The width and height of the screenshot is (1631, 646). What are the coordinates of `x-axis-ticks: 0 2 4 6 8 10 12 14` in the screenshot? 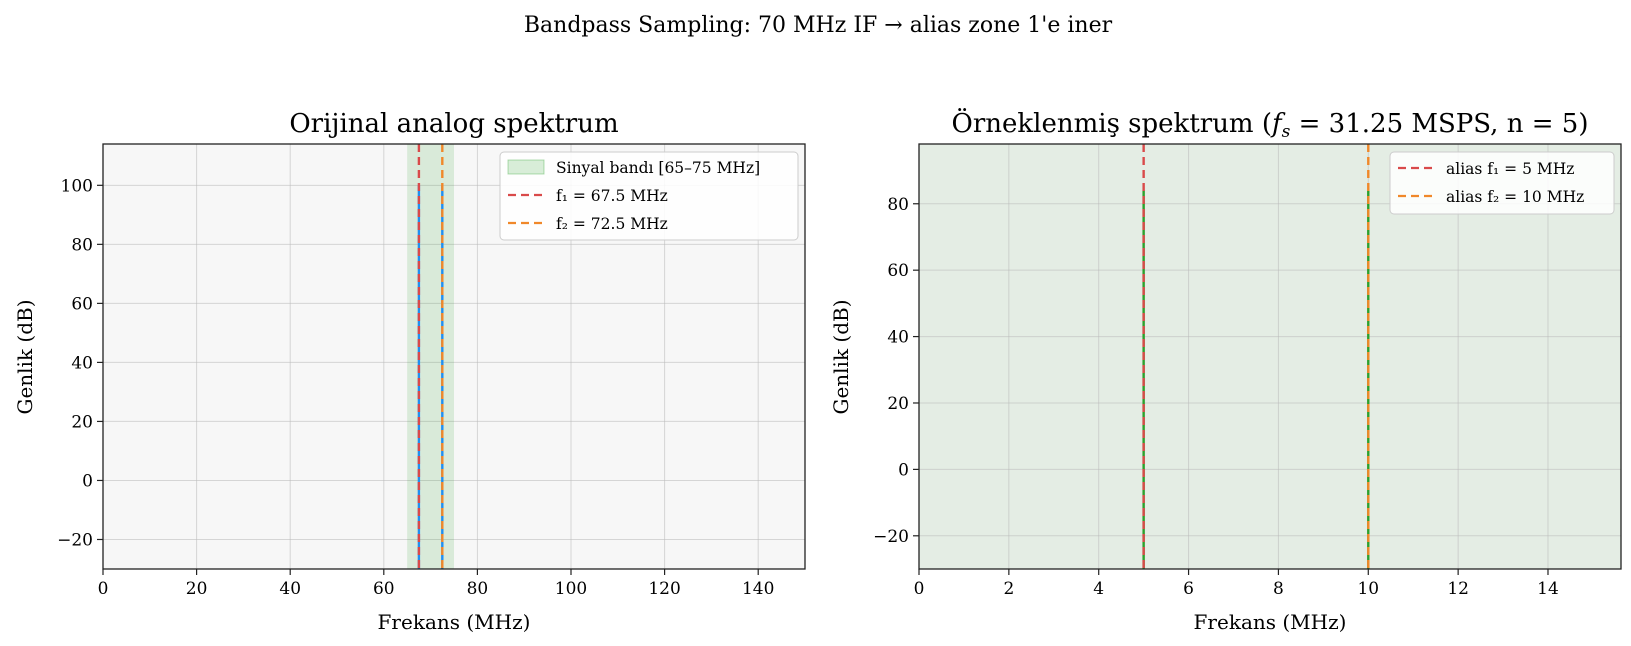 It's located at (1236, 584).